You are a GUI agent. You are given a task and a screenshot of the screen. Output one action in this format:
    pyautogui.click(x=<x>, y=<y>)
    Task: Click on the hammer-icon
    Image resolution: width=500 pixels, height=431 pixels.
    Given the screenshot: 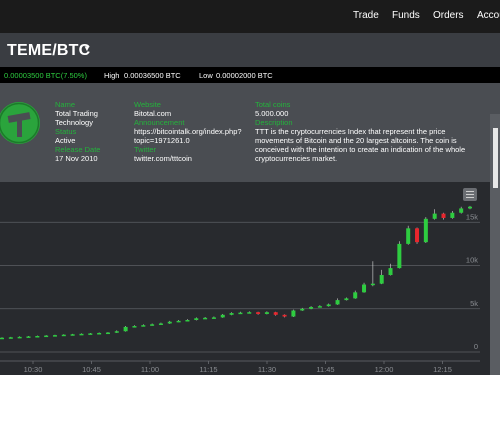 What is the action you would take?
    pyautogui.click(x=20, y=123)
    